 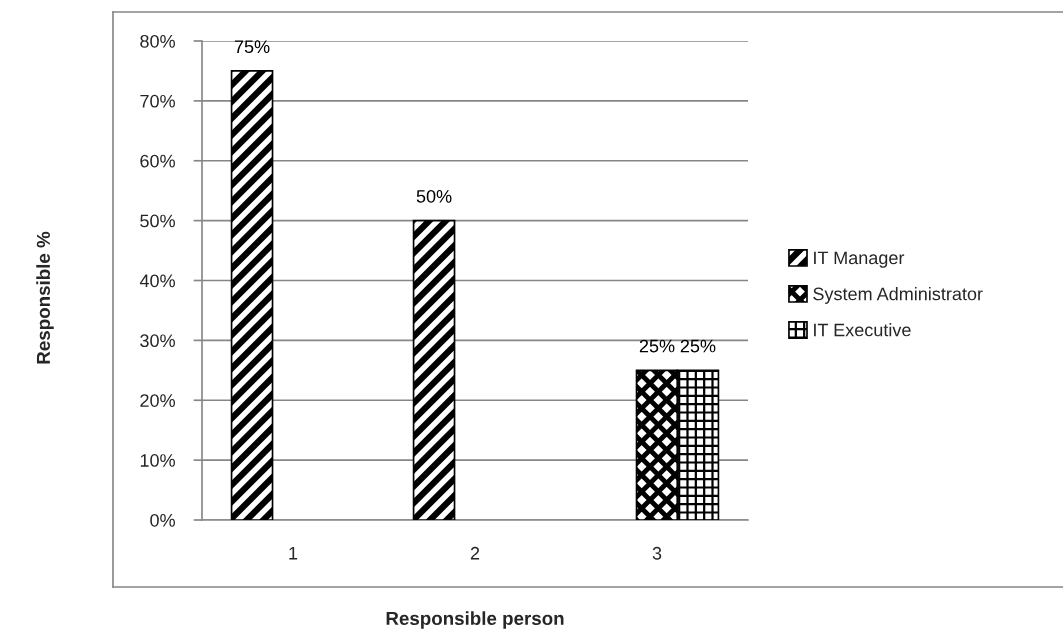 I want to click on y-tick-label: 10%, so click(x=157, y=460).